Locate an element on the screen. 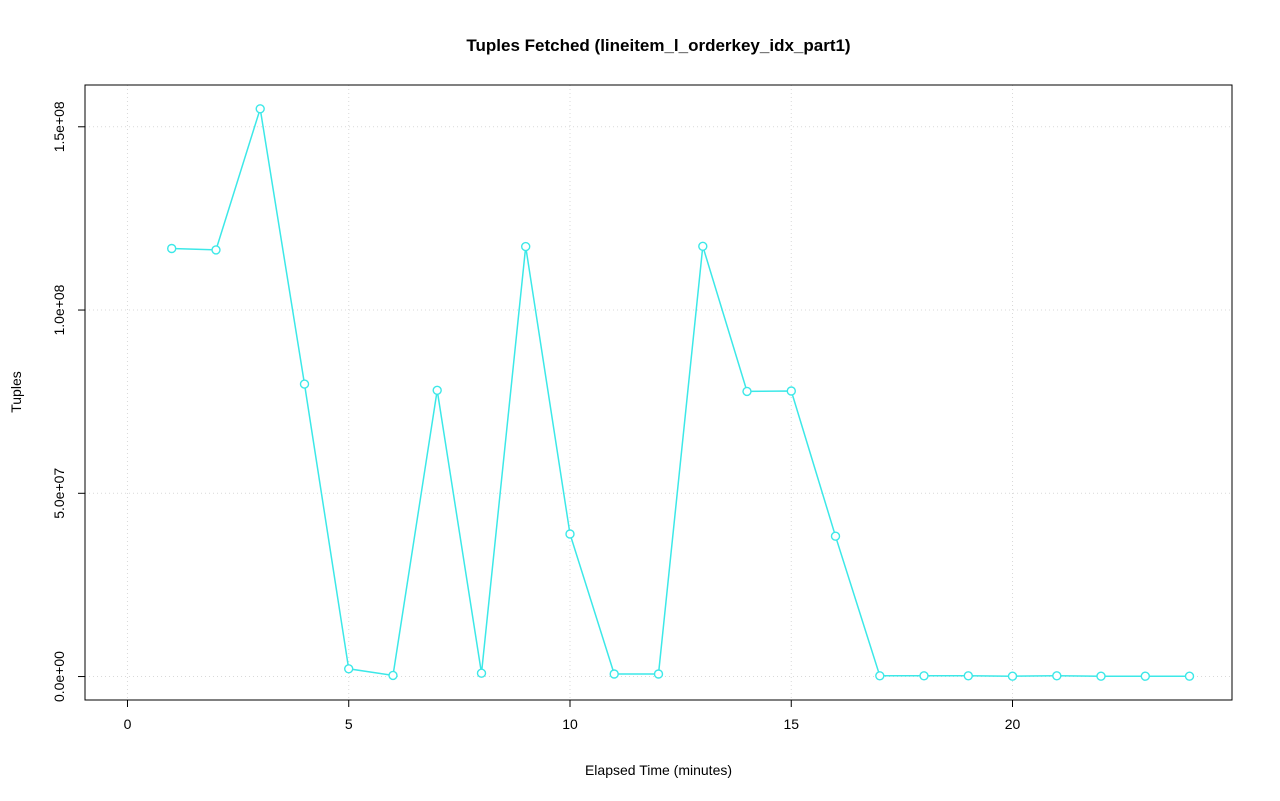  y-tick-label: 1.5e+08 is located at coordinates (59, 126).